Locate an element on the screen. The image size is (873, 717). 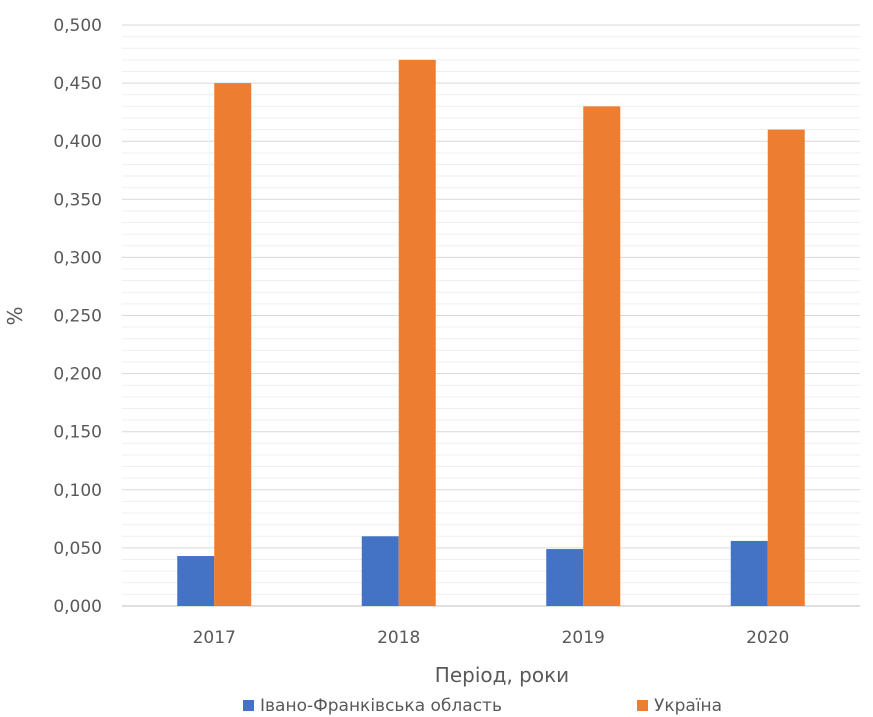
bar-series-1-2020 is located at coordinates (749, 573).